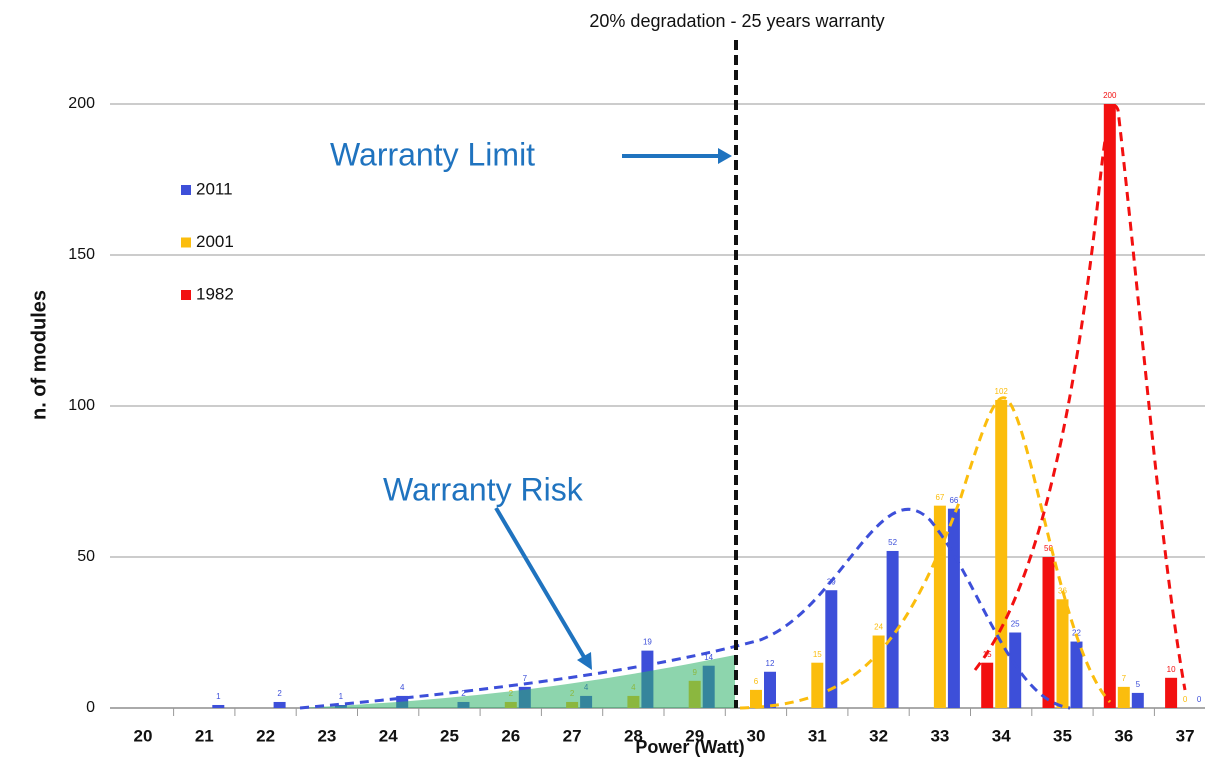 This screenshot has height=760, width=1205. What do you see at coordinates (1076, 633) in the screenshot?
I see `value-label: 22` at bounding box center [1076, 633].